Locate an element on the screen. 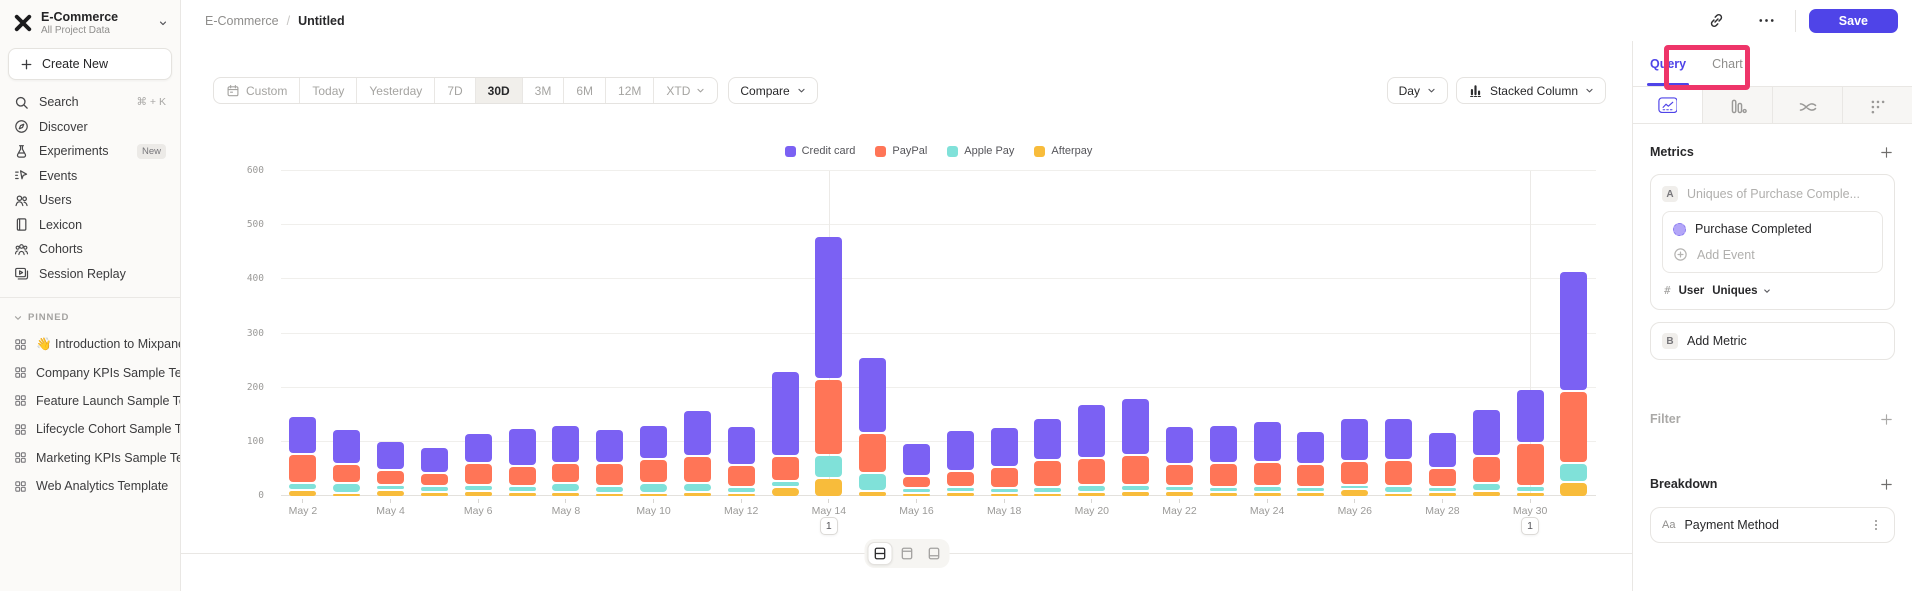  compare-button: Compare is located at coordinates (773, 90).